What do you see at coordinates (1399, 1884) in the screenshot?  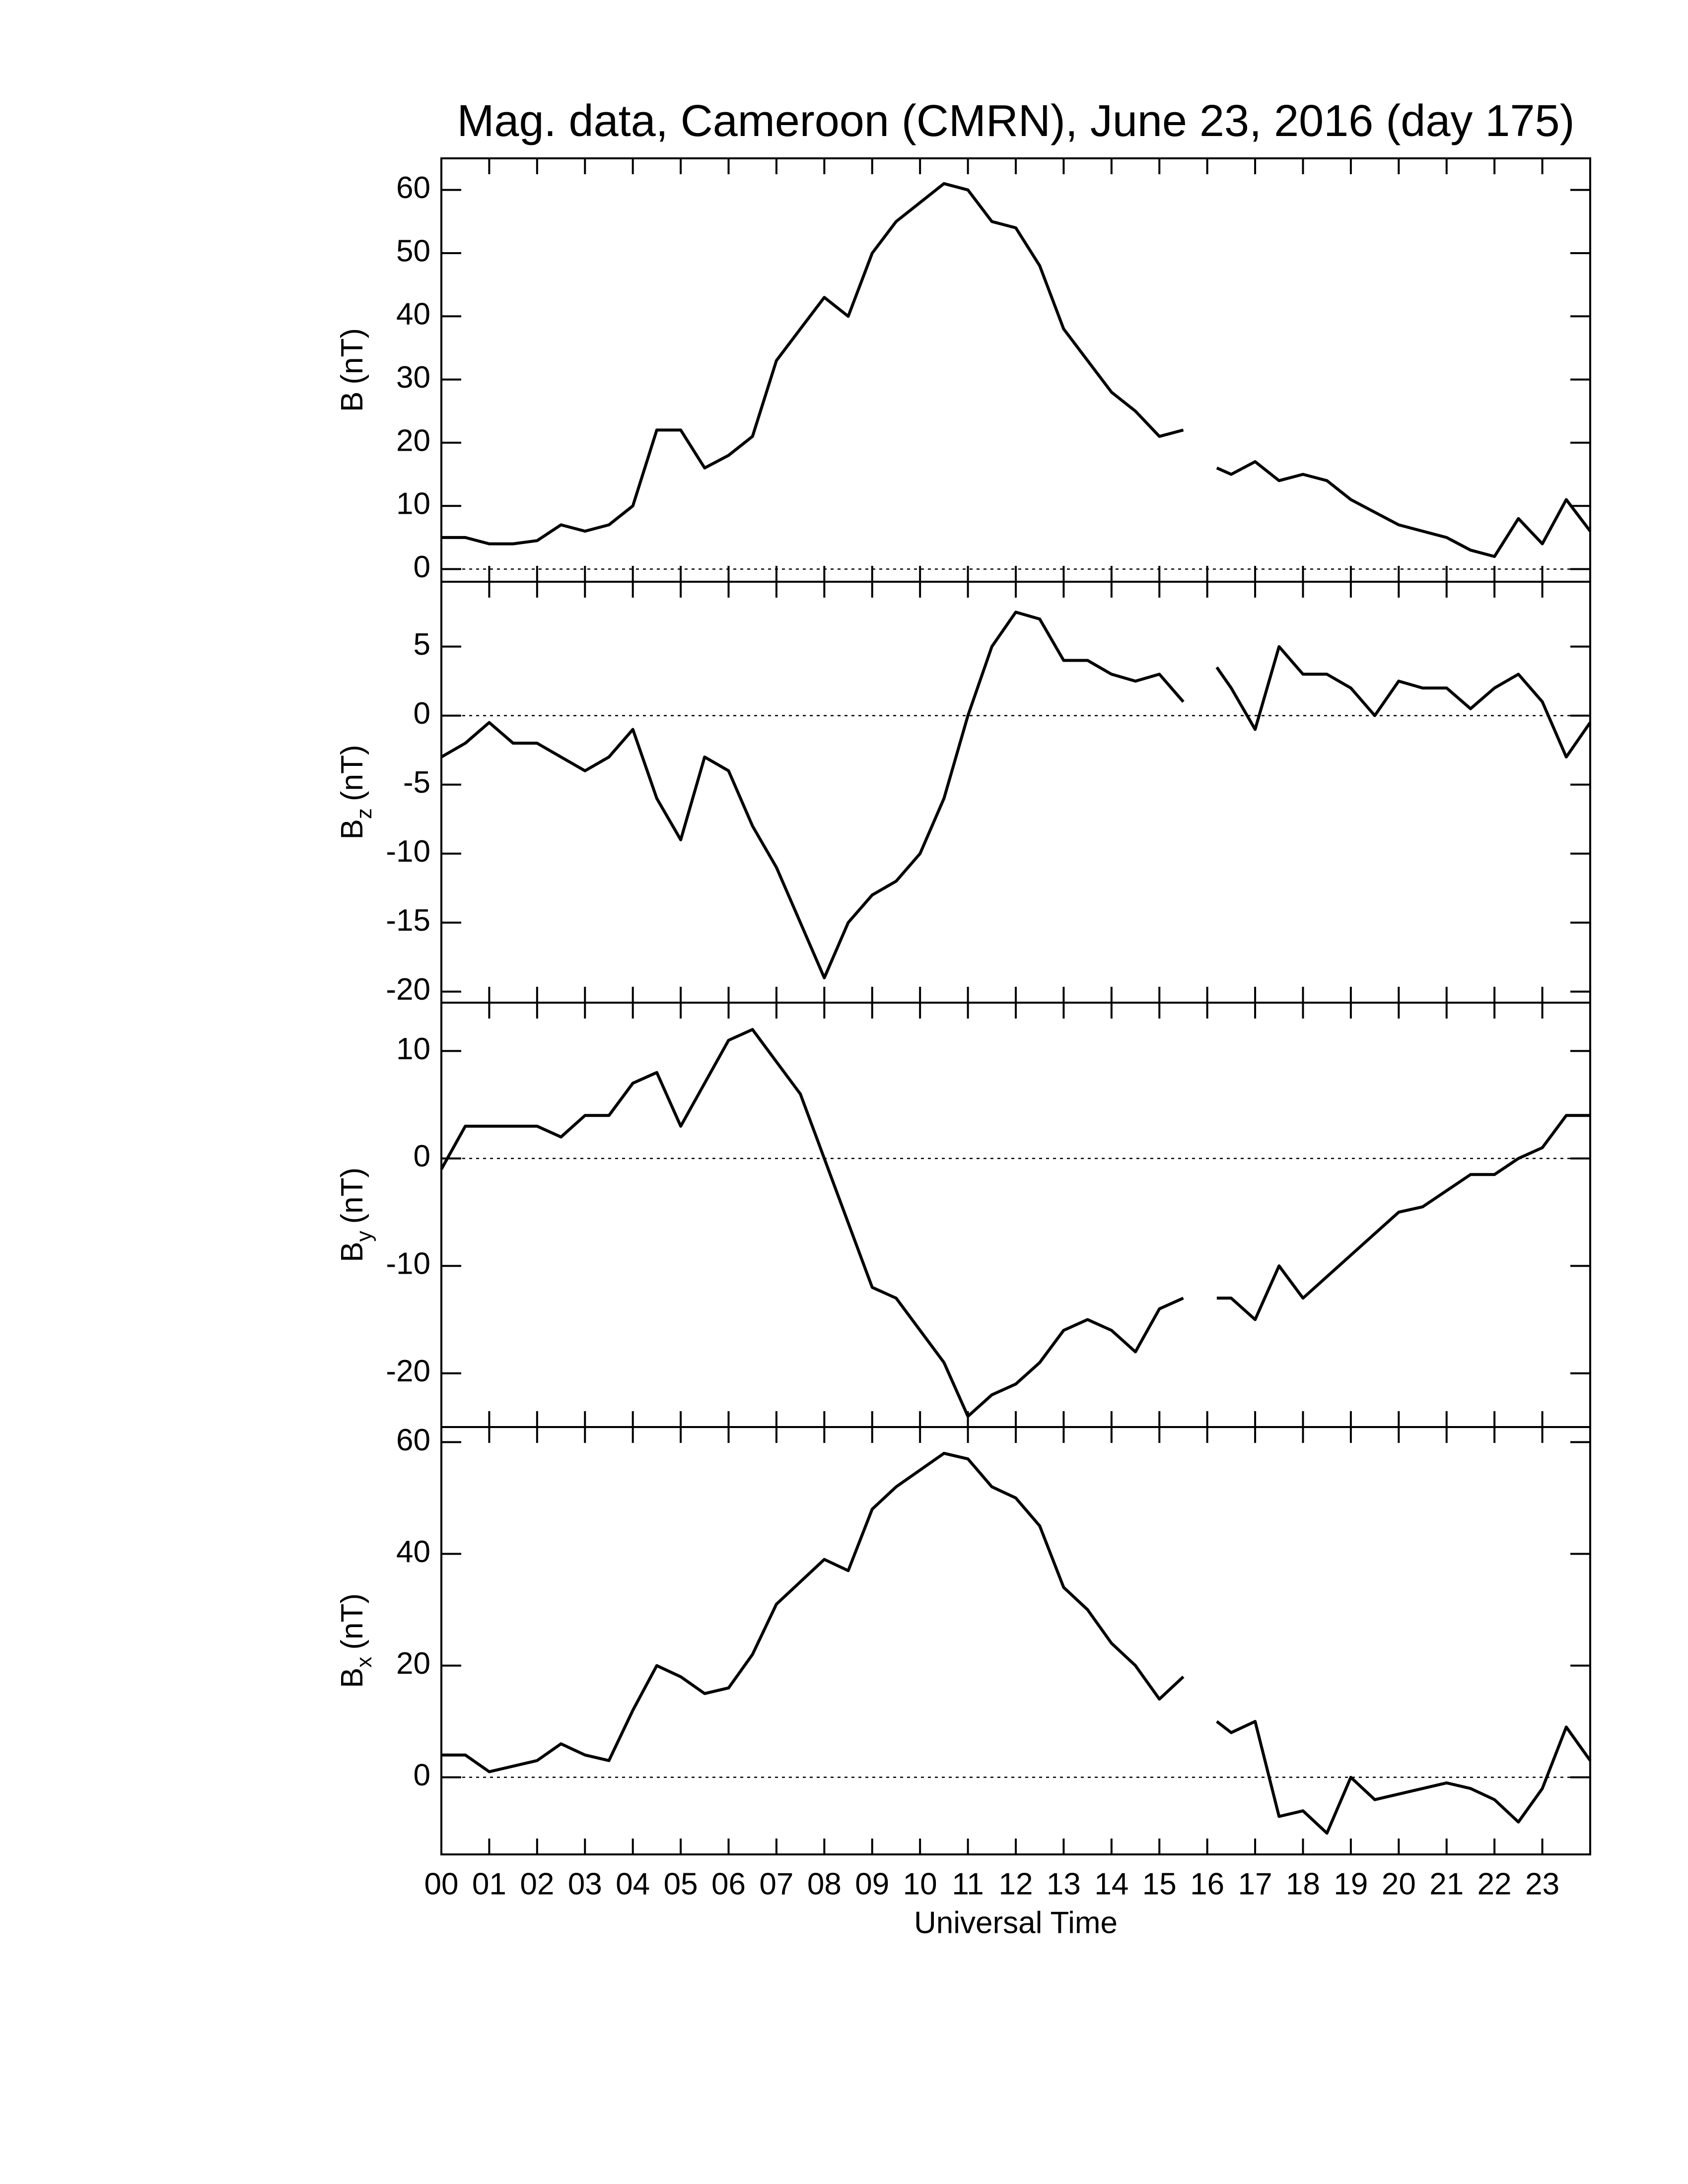 I see `x-tick-label: 20` at bounding box center [1399, 1884].